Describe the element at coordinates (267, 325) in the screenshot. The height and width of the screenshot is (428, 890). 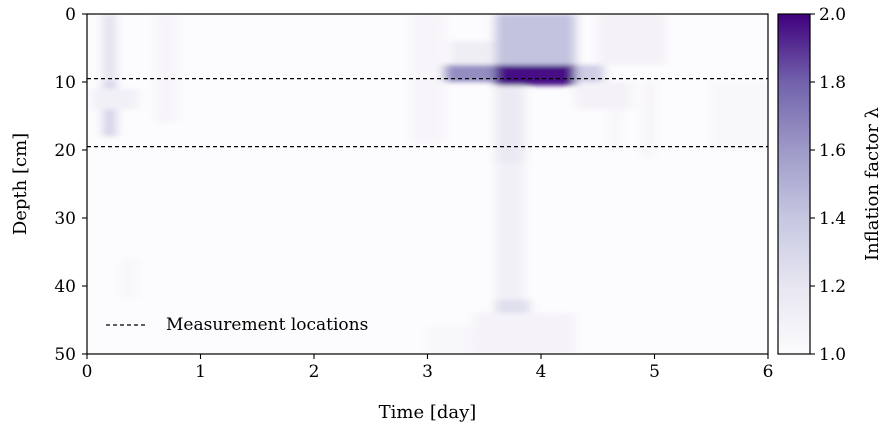
I see `legend-label: Measurement locations` at that location.